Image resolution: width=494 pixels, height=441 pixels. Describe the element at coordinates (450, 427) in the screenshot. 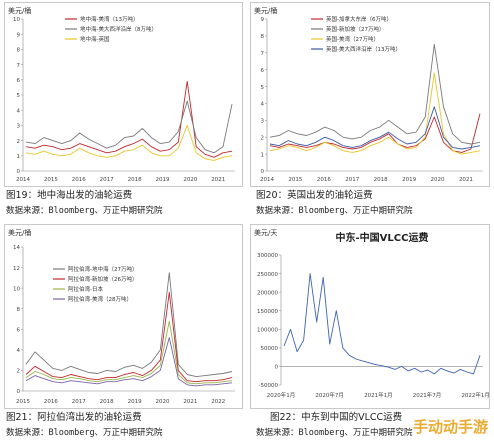

I see `watermark-logo: 手动动手游` at that location.